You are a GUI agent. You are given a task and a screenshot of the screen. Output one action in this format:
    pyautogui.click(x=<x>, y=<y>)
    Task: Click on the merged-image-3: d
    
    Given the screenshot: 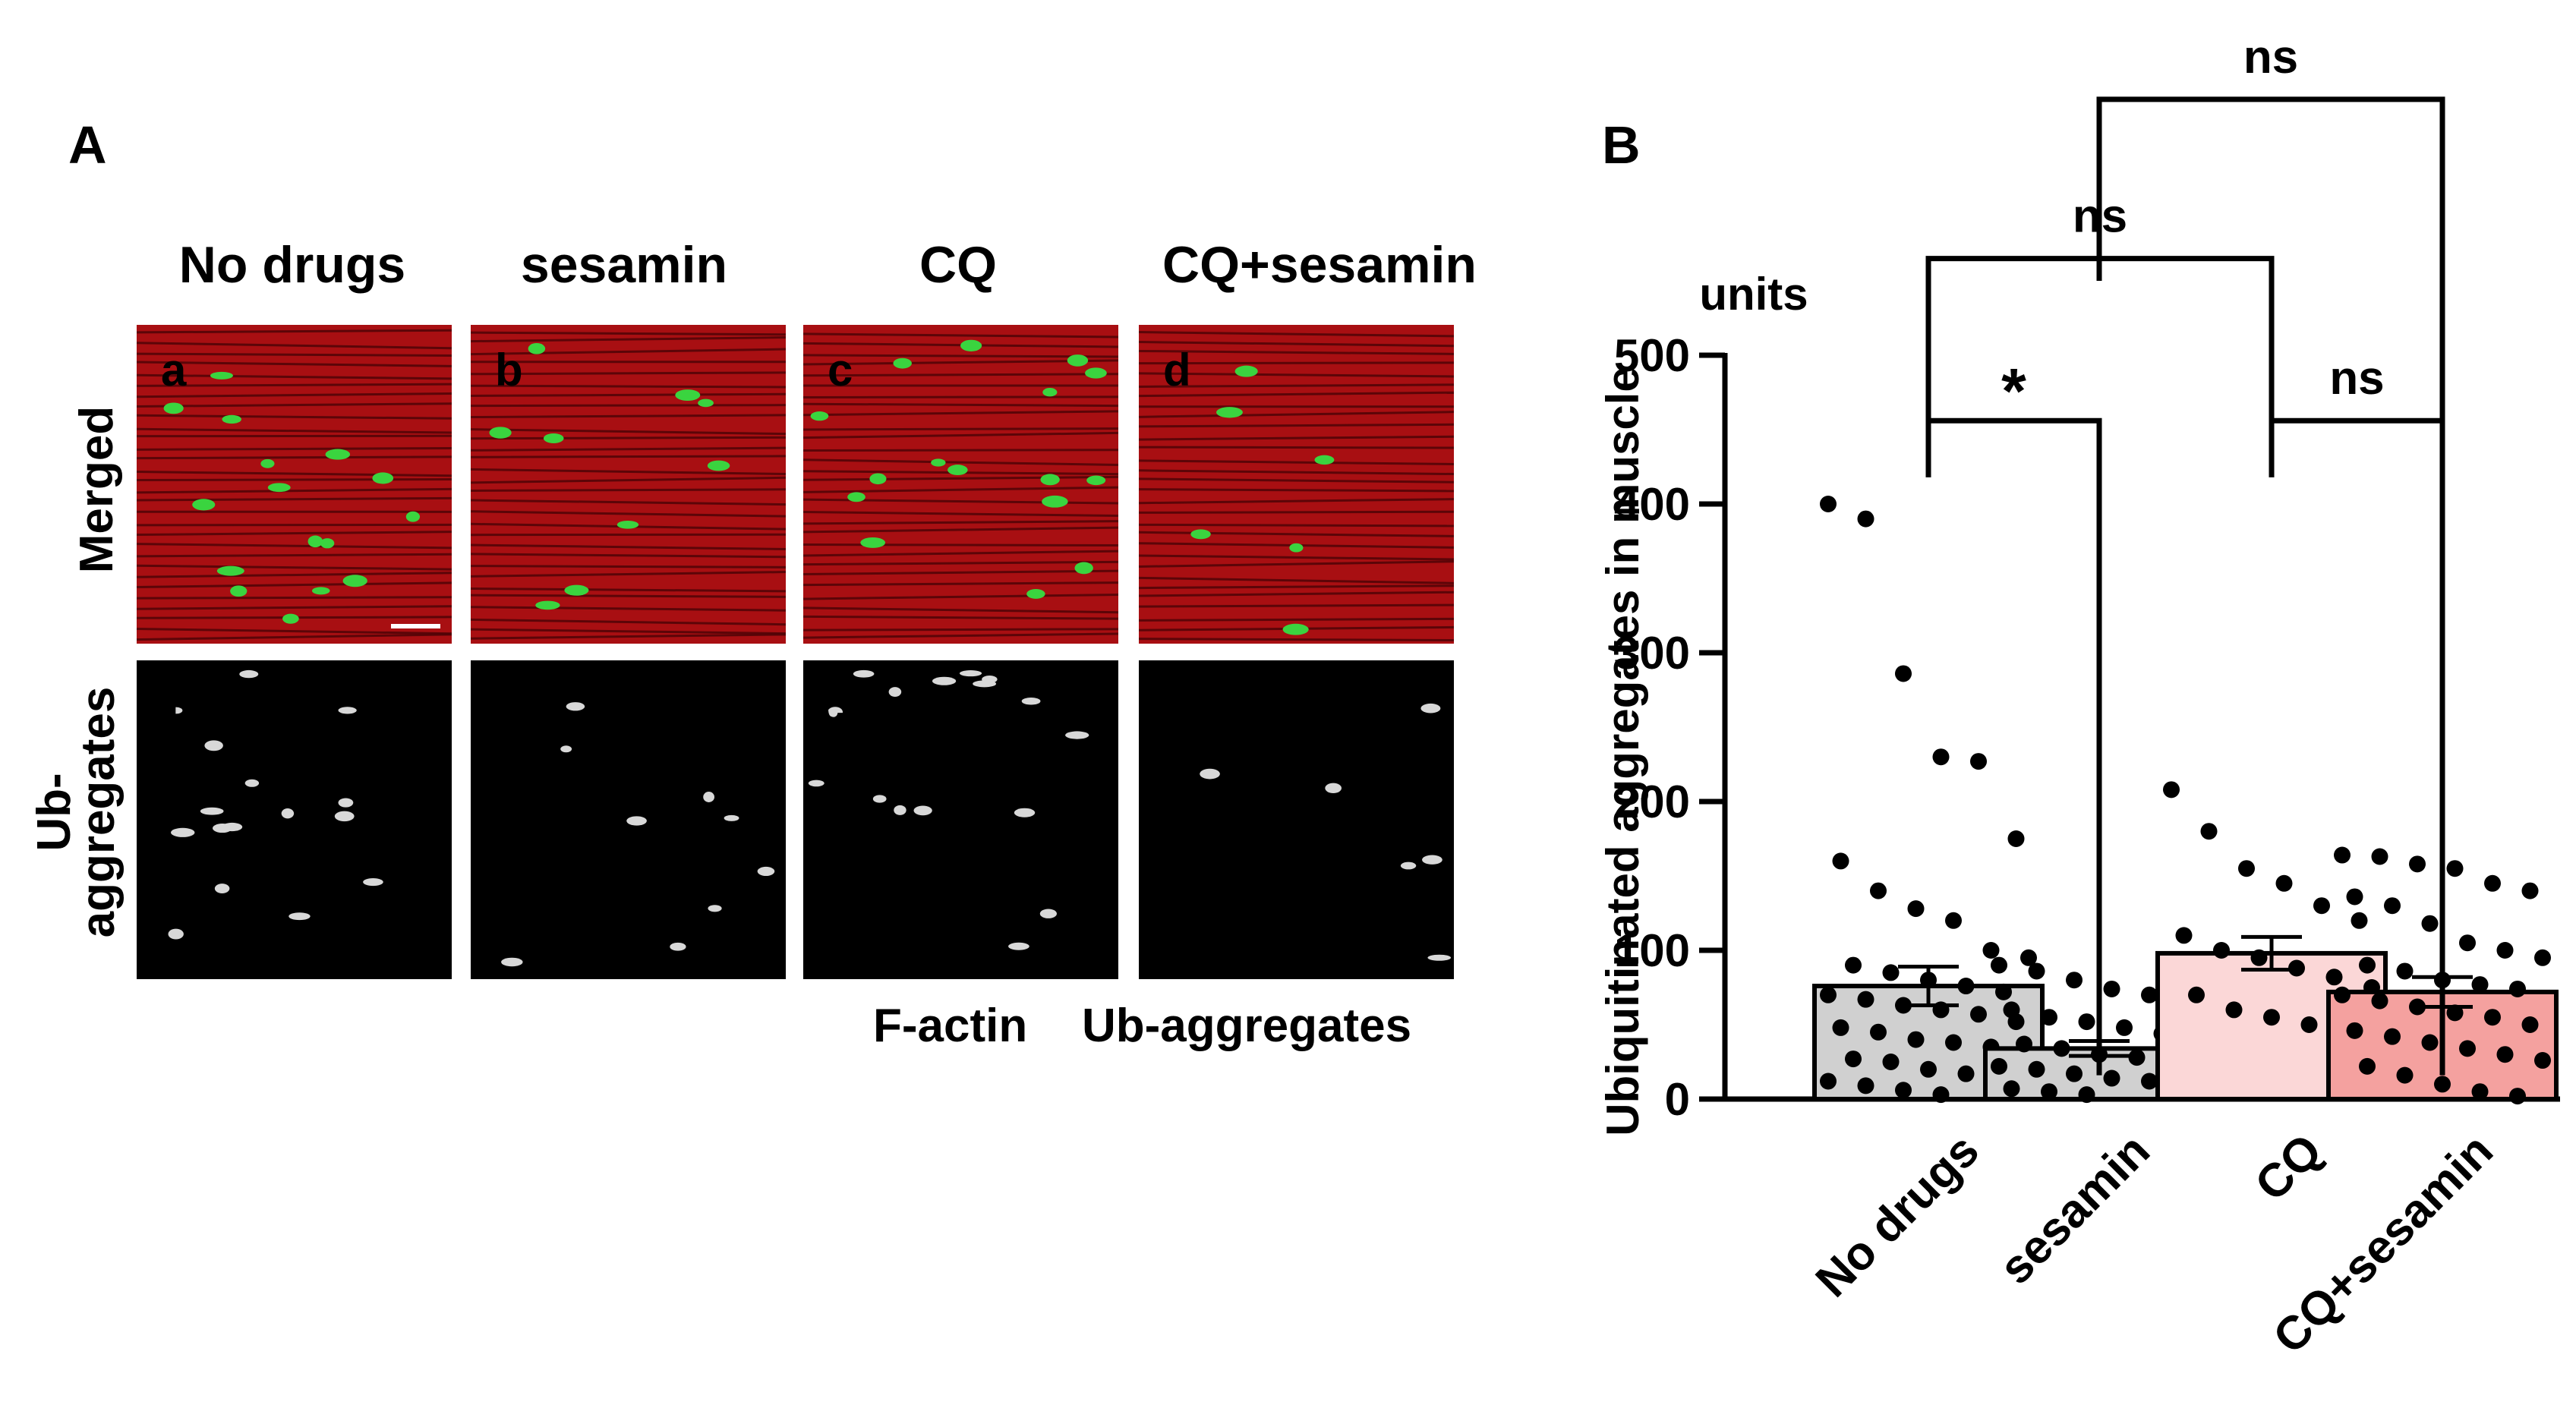 What is the action you would take?
    pyautogui.click(x=1296, y=484)
    